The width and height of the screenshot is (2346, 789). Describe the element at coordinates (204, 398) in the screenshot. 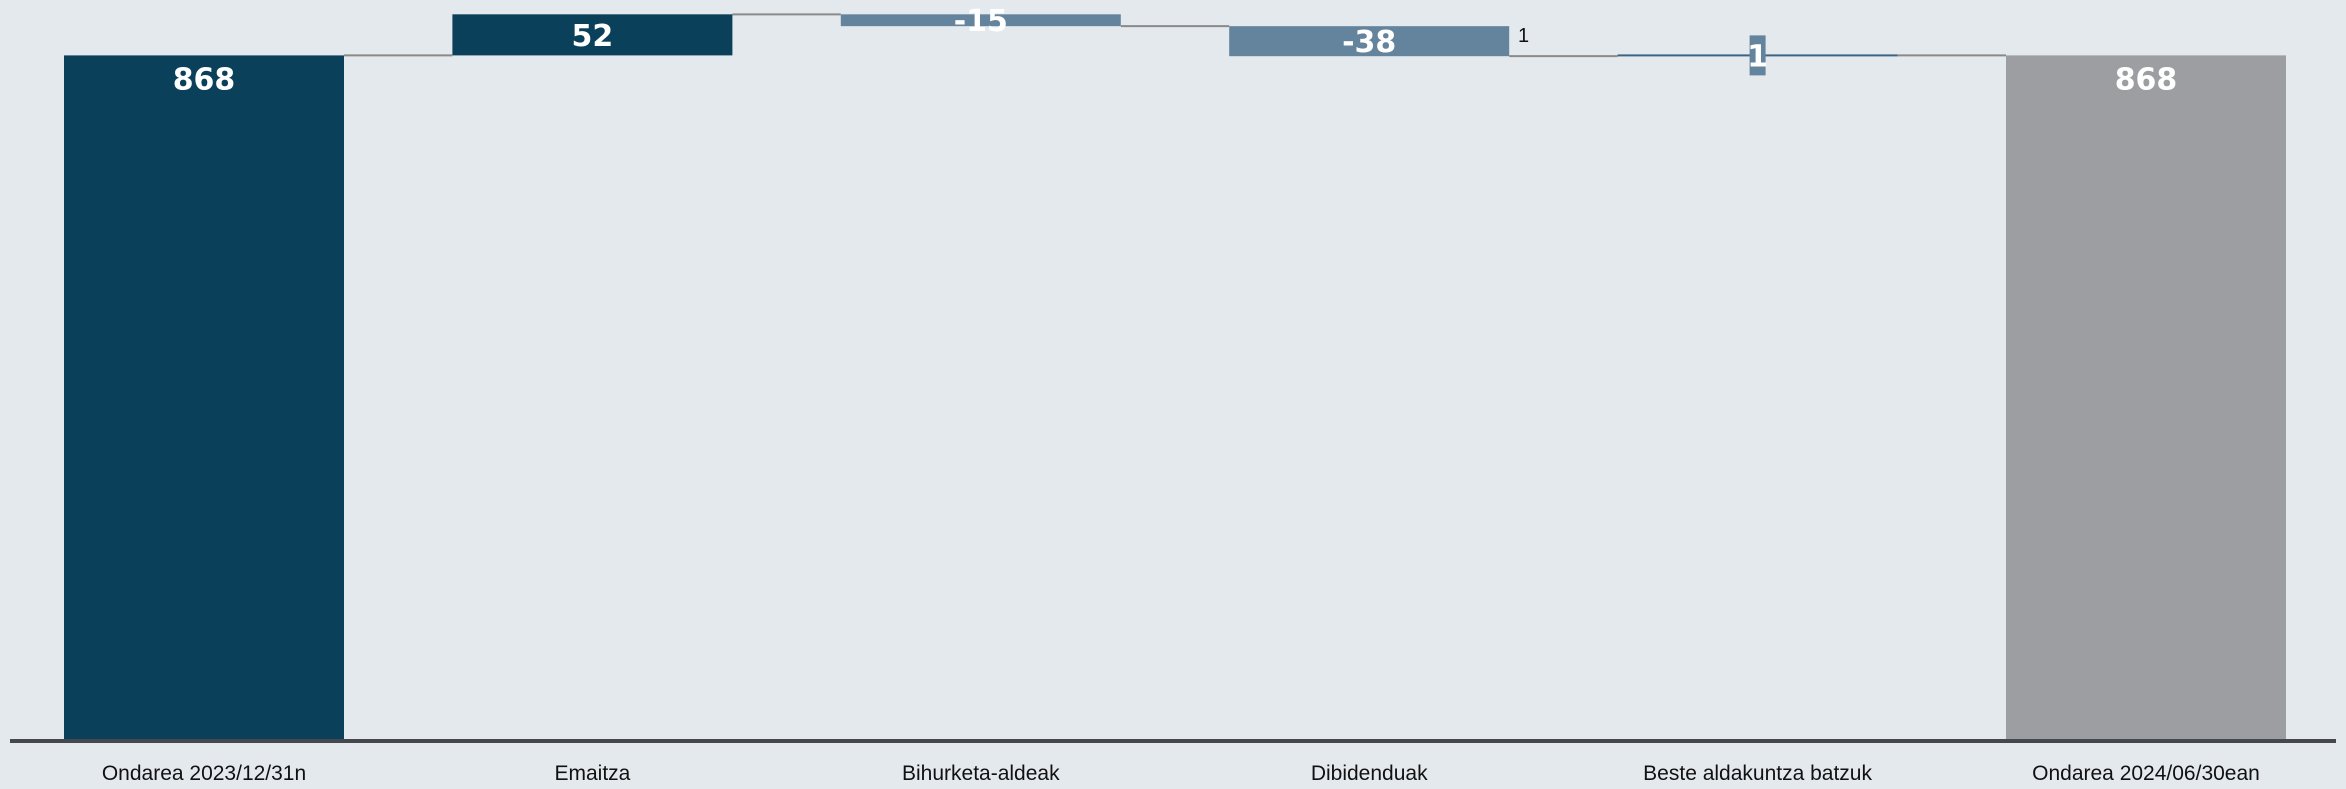

I see `bar-ondarea-2023-12-31n` at that location.